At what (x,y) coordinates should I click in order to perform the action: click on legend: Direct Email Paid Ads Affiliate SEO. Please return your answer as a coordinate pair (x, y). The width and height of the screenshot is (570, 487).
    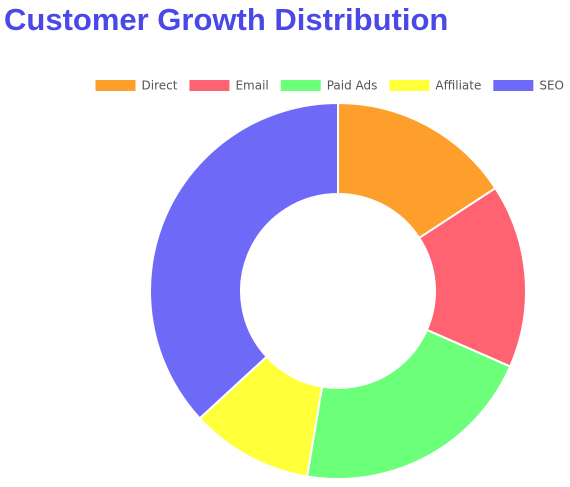
    Looking at the image, I should click on (329, 86).